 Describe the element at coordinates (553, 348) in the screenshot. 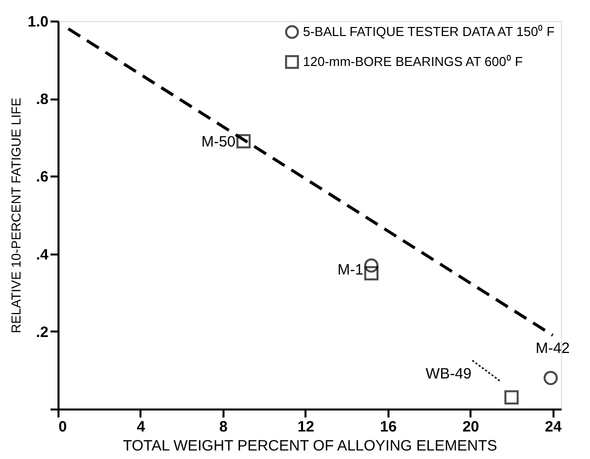

I see `annotation: M-42` at that location.